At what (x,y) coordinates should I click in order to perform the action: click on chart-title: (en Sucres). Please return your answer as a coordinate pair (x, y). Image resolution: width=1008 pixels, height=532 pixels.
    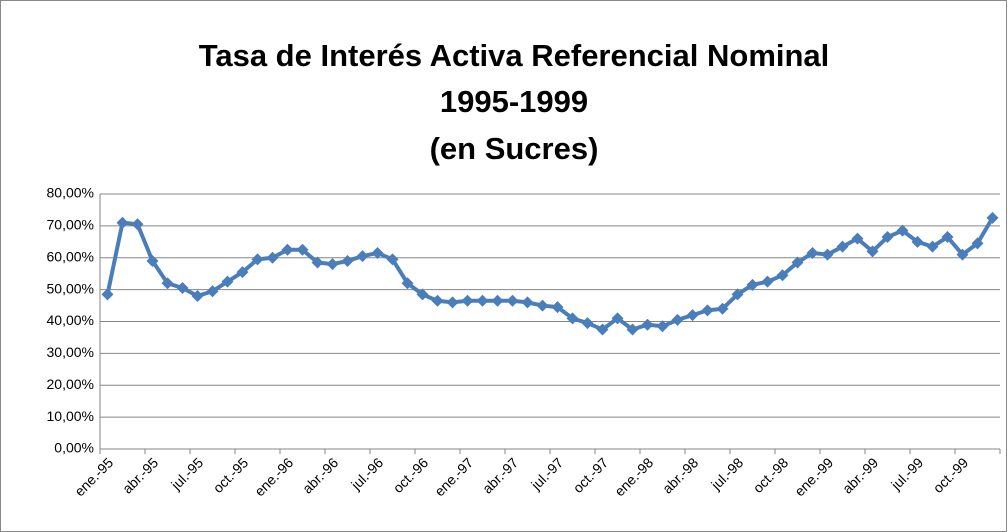
    Looking at the image, I should click on (514, 148).